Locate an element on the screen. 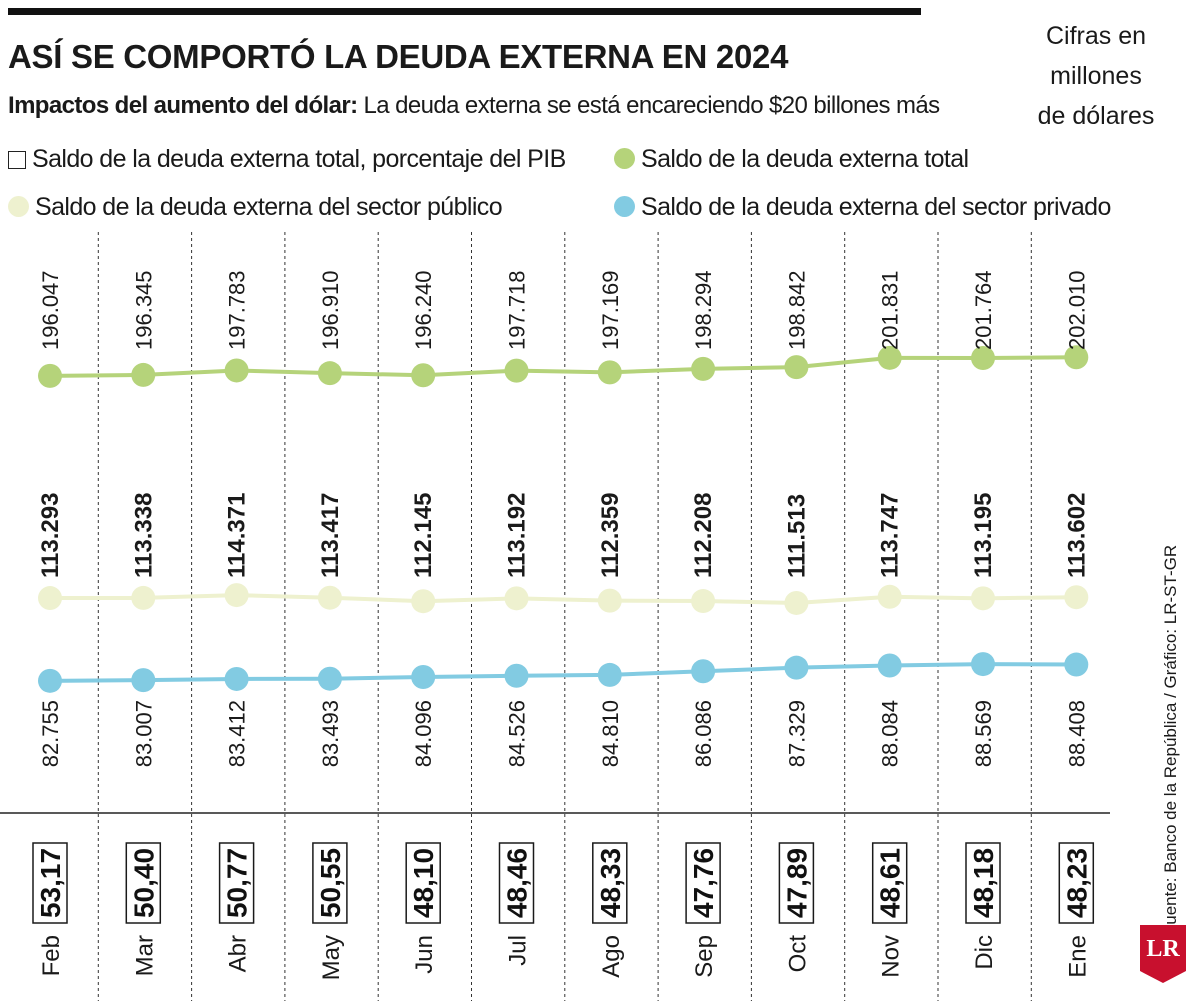 This screenshot has height=1001, width=1200. chart-title: ASÍ SE COMPORTÓ LA DEUDA EXTERNA EN 2024 is located at coordinates (398, 56).